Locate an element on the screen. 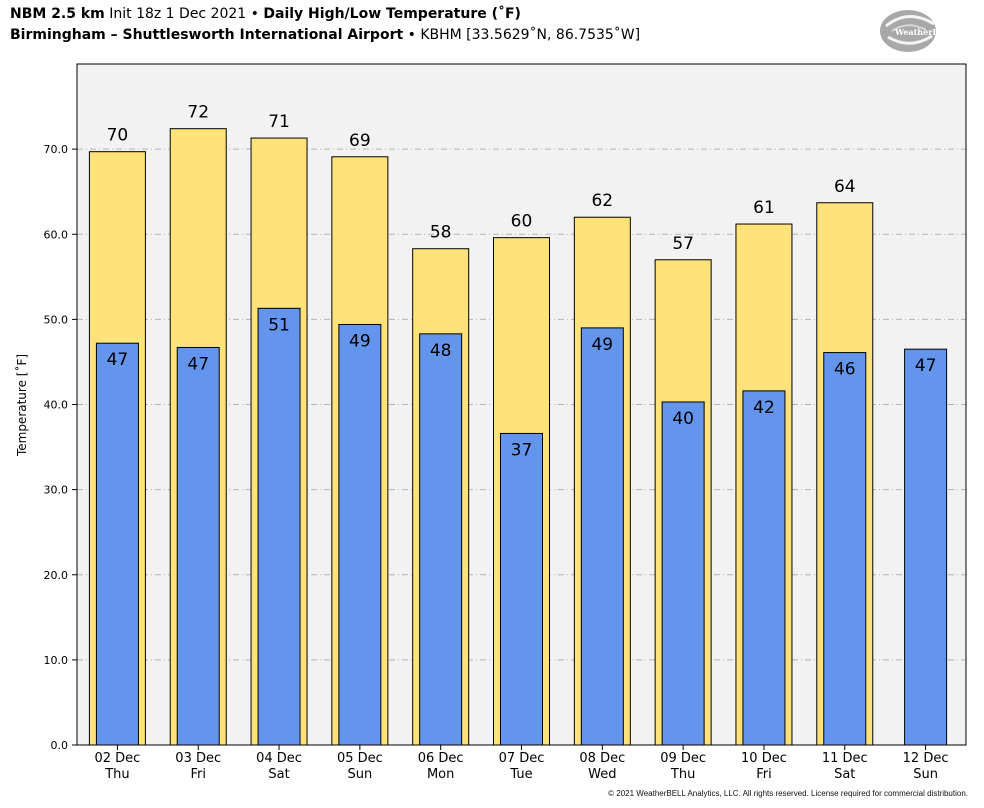  high-temp-label: 64 is located at coordinates (845, 187).